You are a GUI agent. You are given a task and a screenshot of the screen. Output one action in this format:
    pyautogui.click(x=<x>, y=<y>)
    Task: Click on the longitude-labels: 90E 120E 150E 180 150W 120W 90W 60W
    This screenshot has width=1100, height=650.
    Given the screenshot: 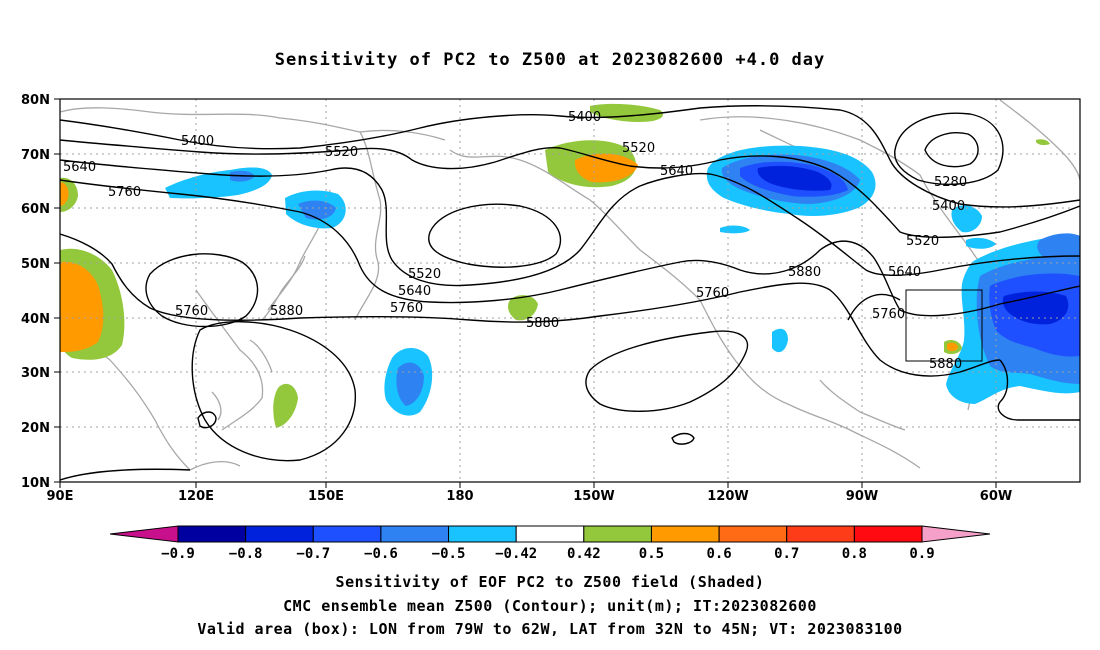 What is the action you would take?
    pyautogui.click(x=530, y=496)
    